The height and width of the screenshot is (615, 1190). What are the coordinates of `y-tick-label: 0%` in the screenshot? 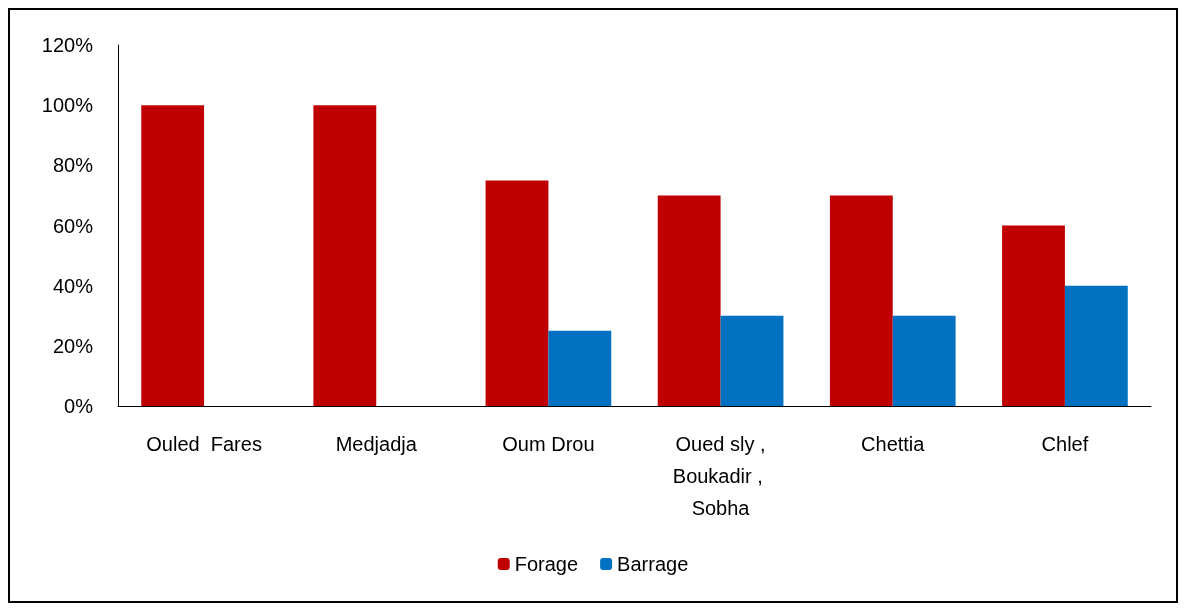 It's located at (79, 406).